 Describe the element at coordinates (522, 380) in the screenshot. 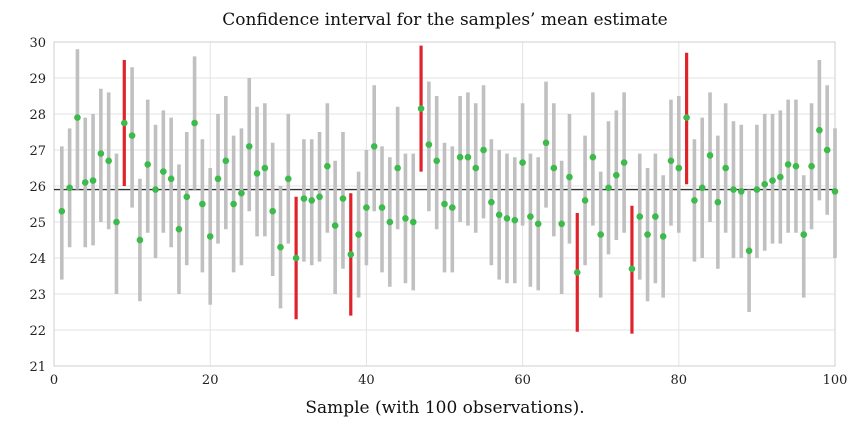

I see `x-tick-label: 60` at that location.